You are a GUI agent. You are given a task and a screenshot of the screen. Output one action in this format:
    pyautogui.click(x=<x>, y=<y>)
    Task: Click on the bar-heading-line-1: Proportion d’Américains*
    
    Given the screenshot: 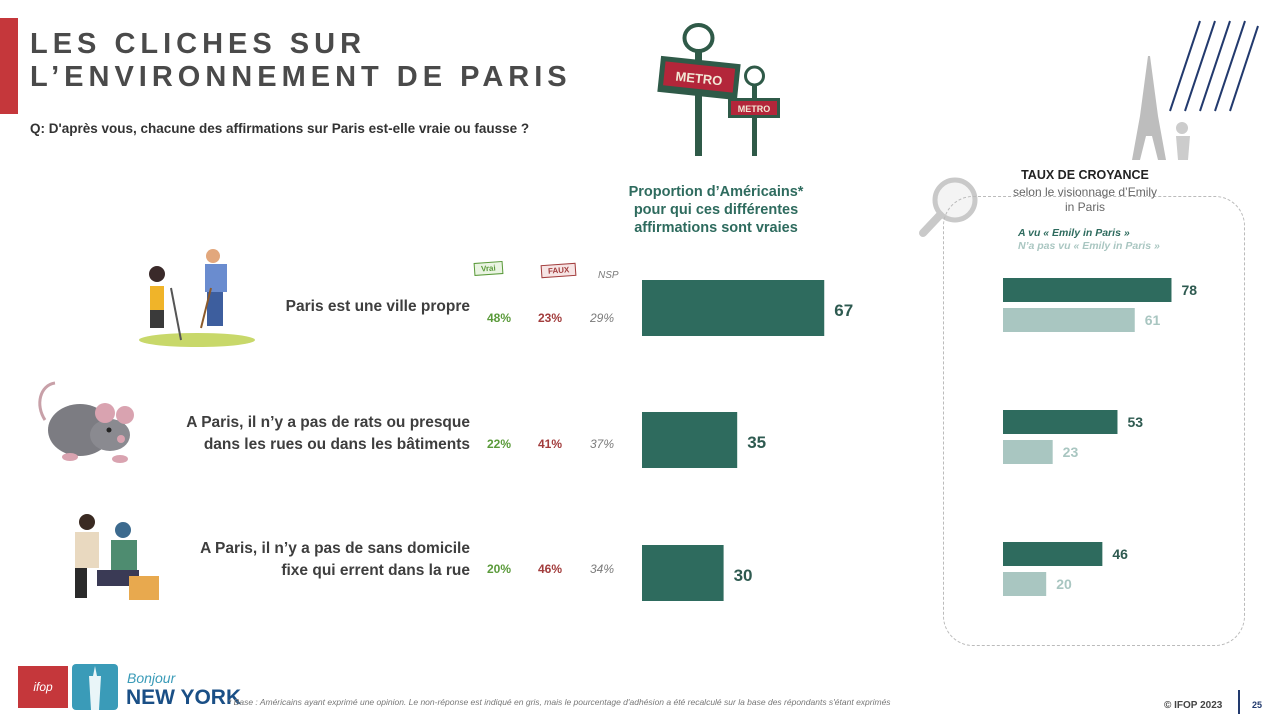 What is the action you would take?
    pyautogui.click(x=716, y=192)
    